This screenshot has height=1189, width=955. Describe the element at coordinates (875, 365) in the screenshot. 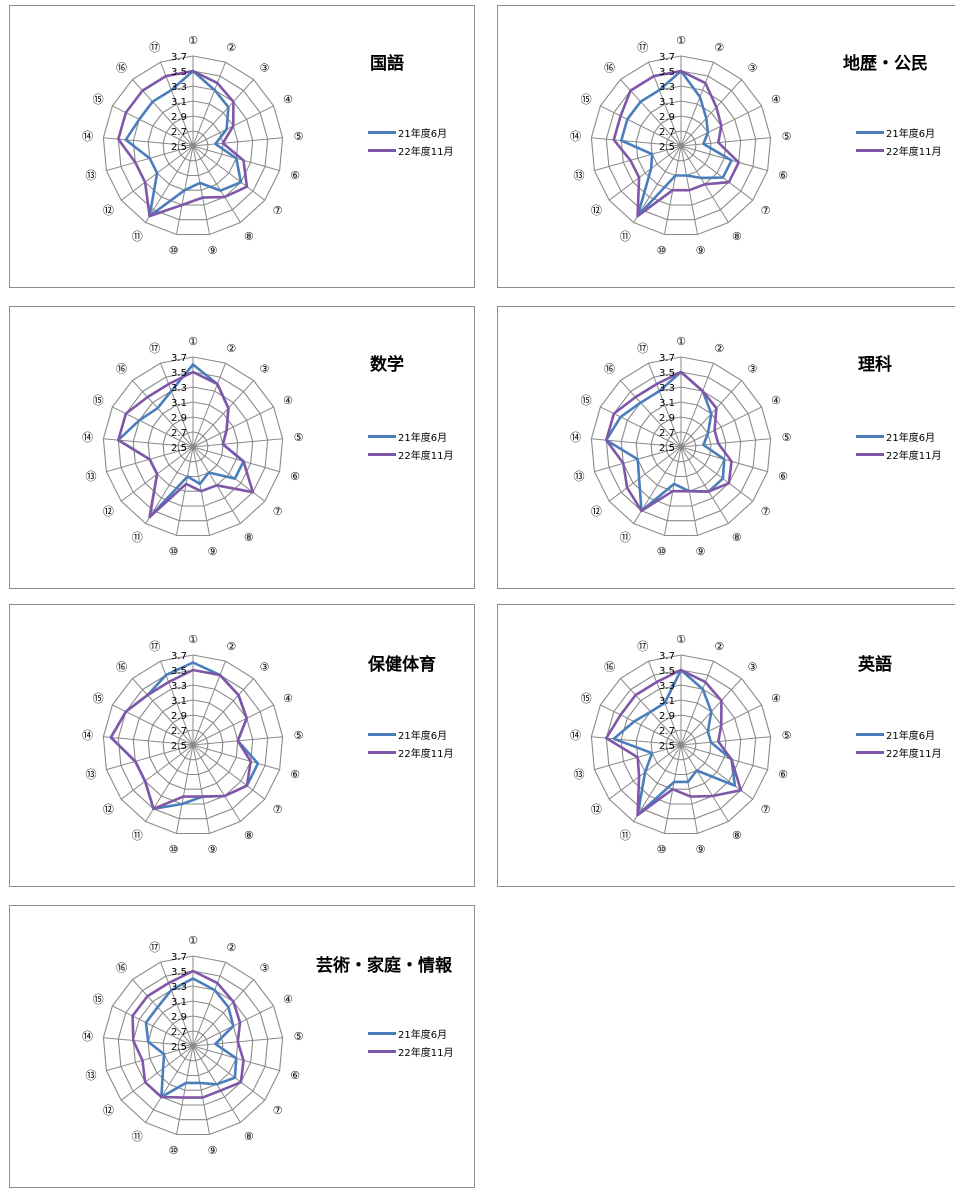

I see `chart-title: 理科` at that location.